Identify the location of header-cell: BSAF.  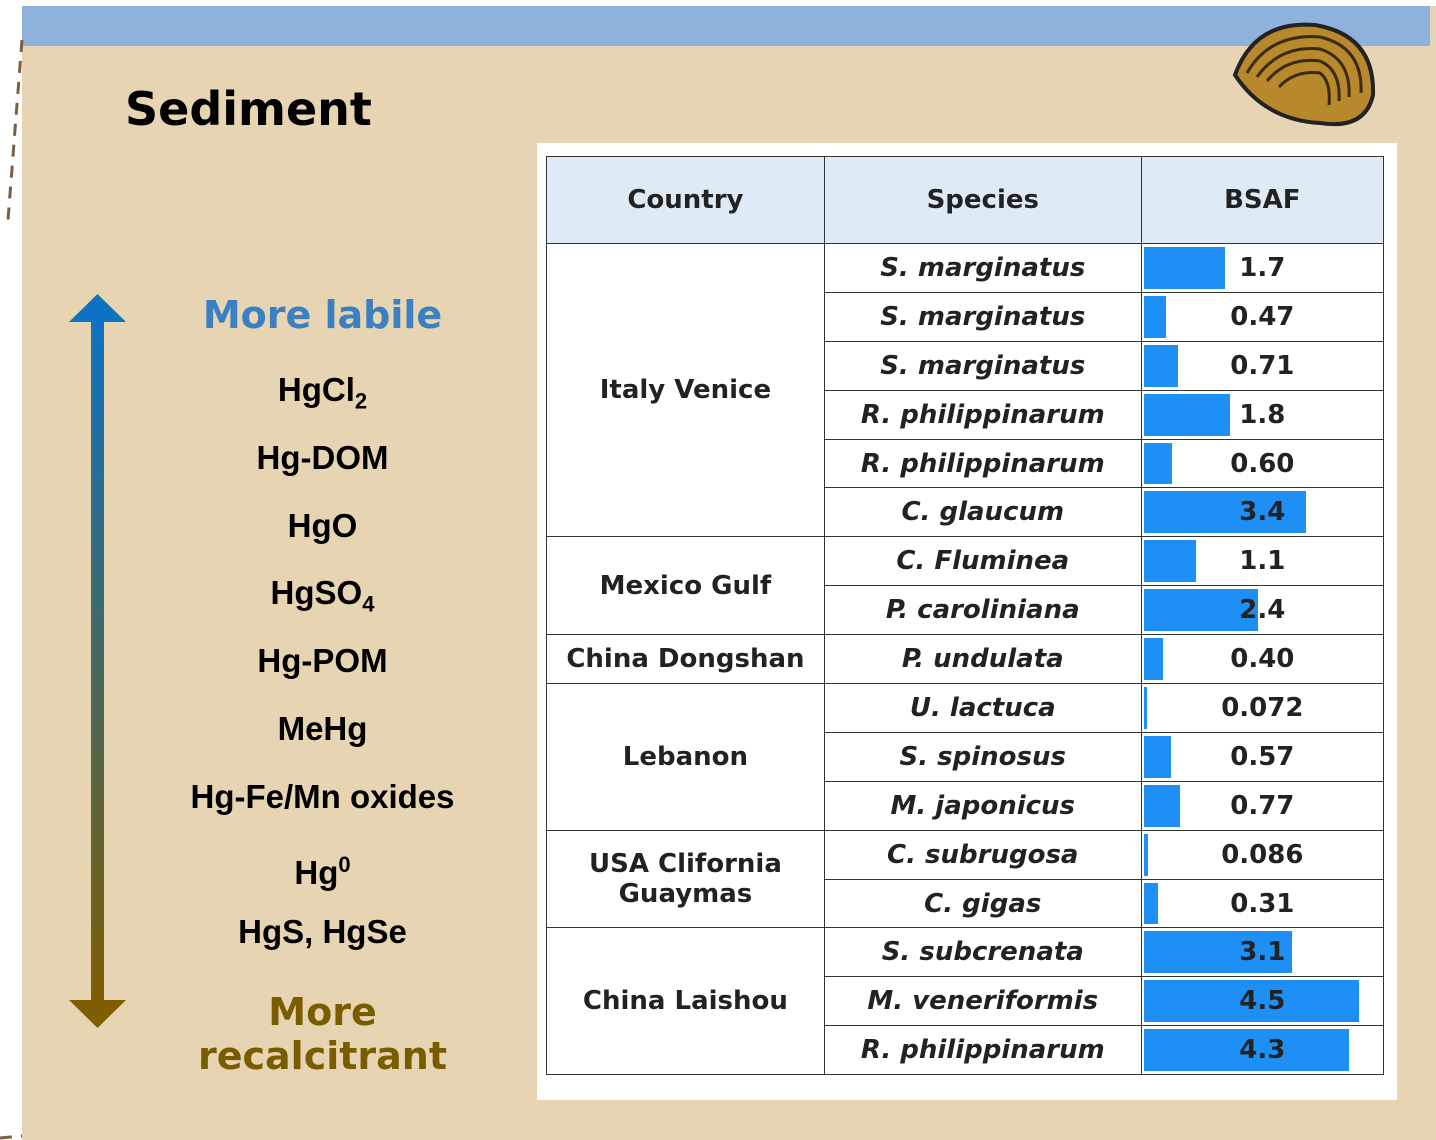
(1262, 200).